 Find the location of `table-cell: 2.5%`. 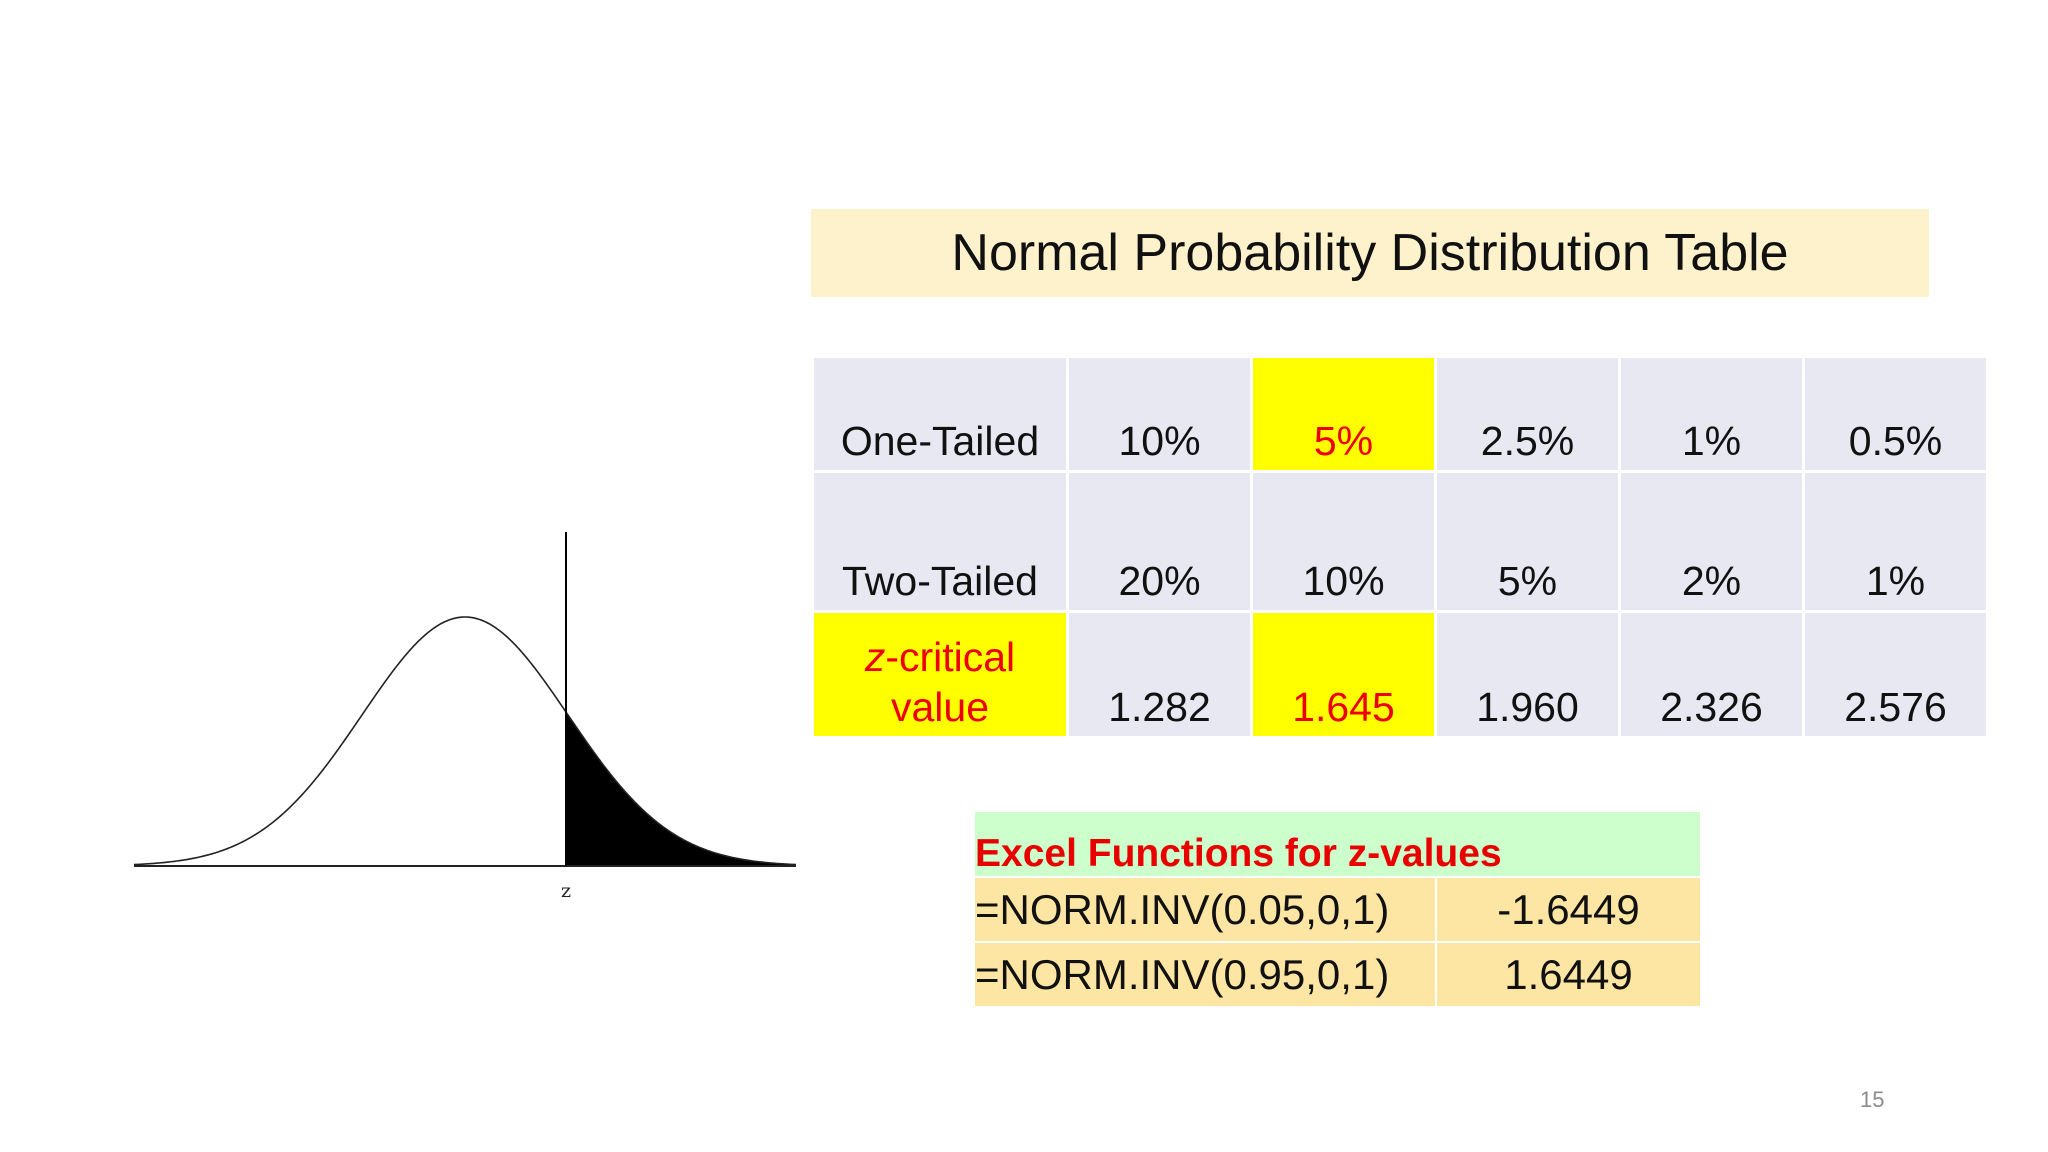

table-cell: 2.5% is located at coordinates (1527, 414).